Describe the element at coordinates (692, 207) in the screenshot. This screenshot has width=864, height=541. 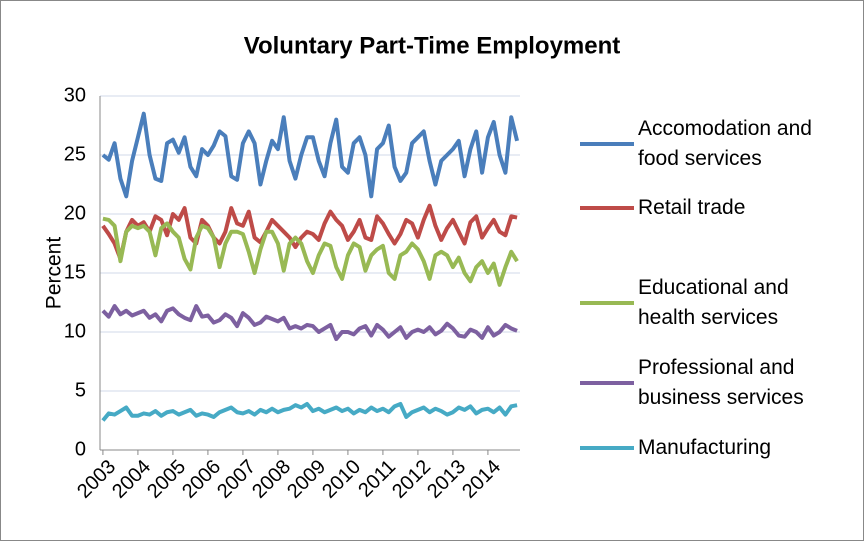
I see `legend-label: Retail trade` at that location.